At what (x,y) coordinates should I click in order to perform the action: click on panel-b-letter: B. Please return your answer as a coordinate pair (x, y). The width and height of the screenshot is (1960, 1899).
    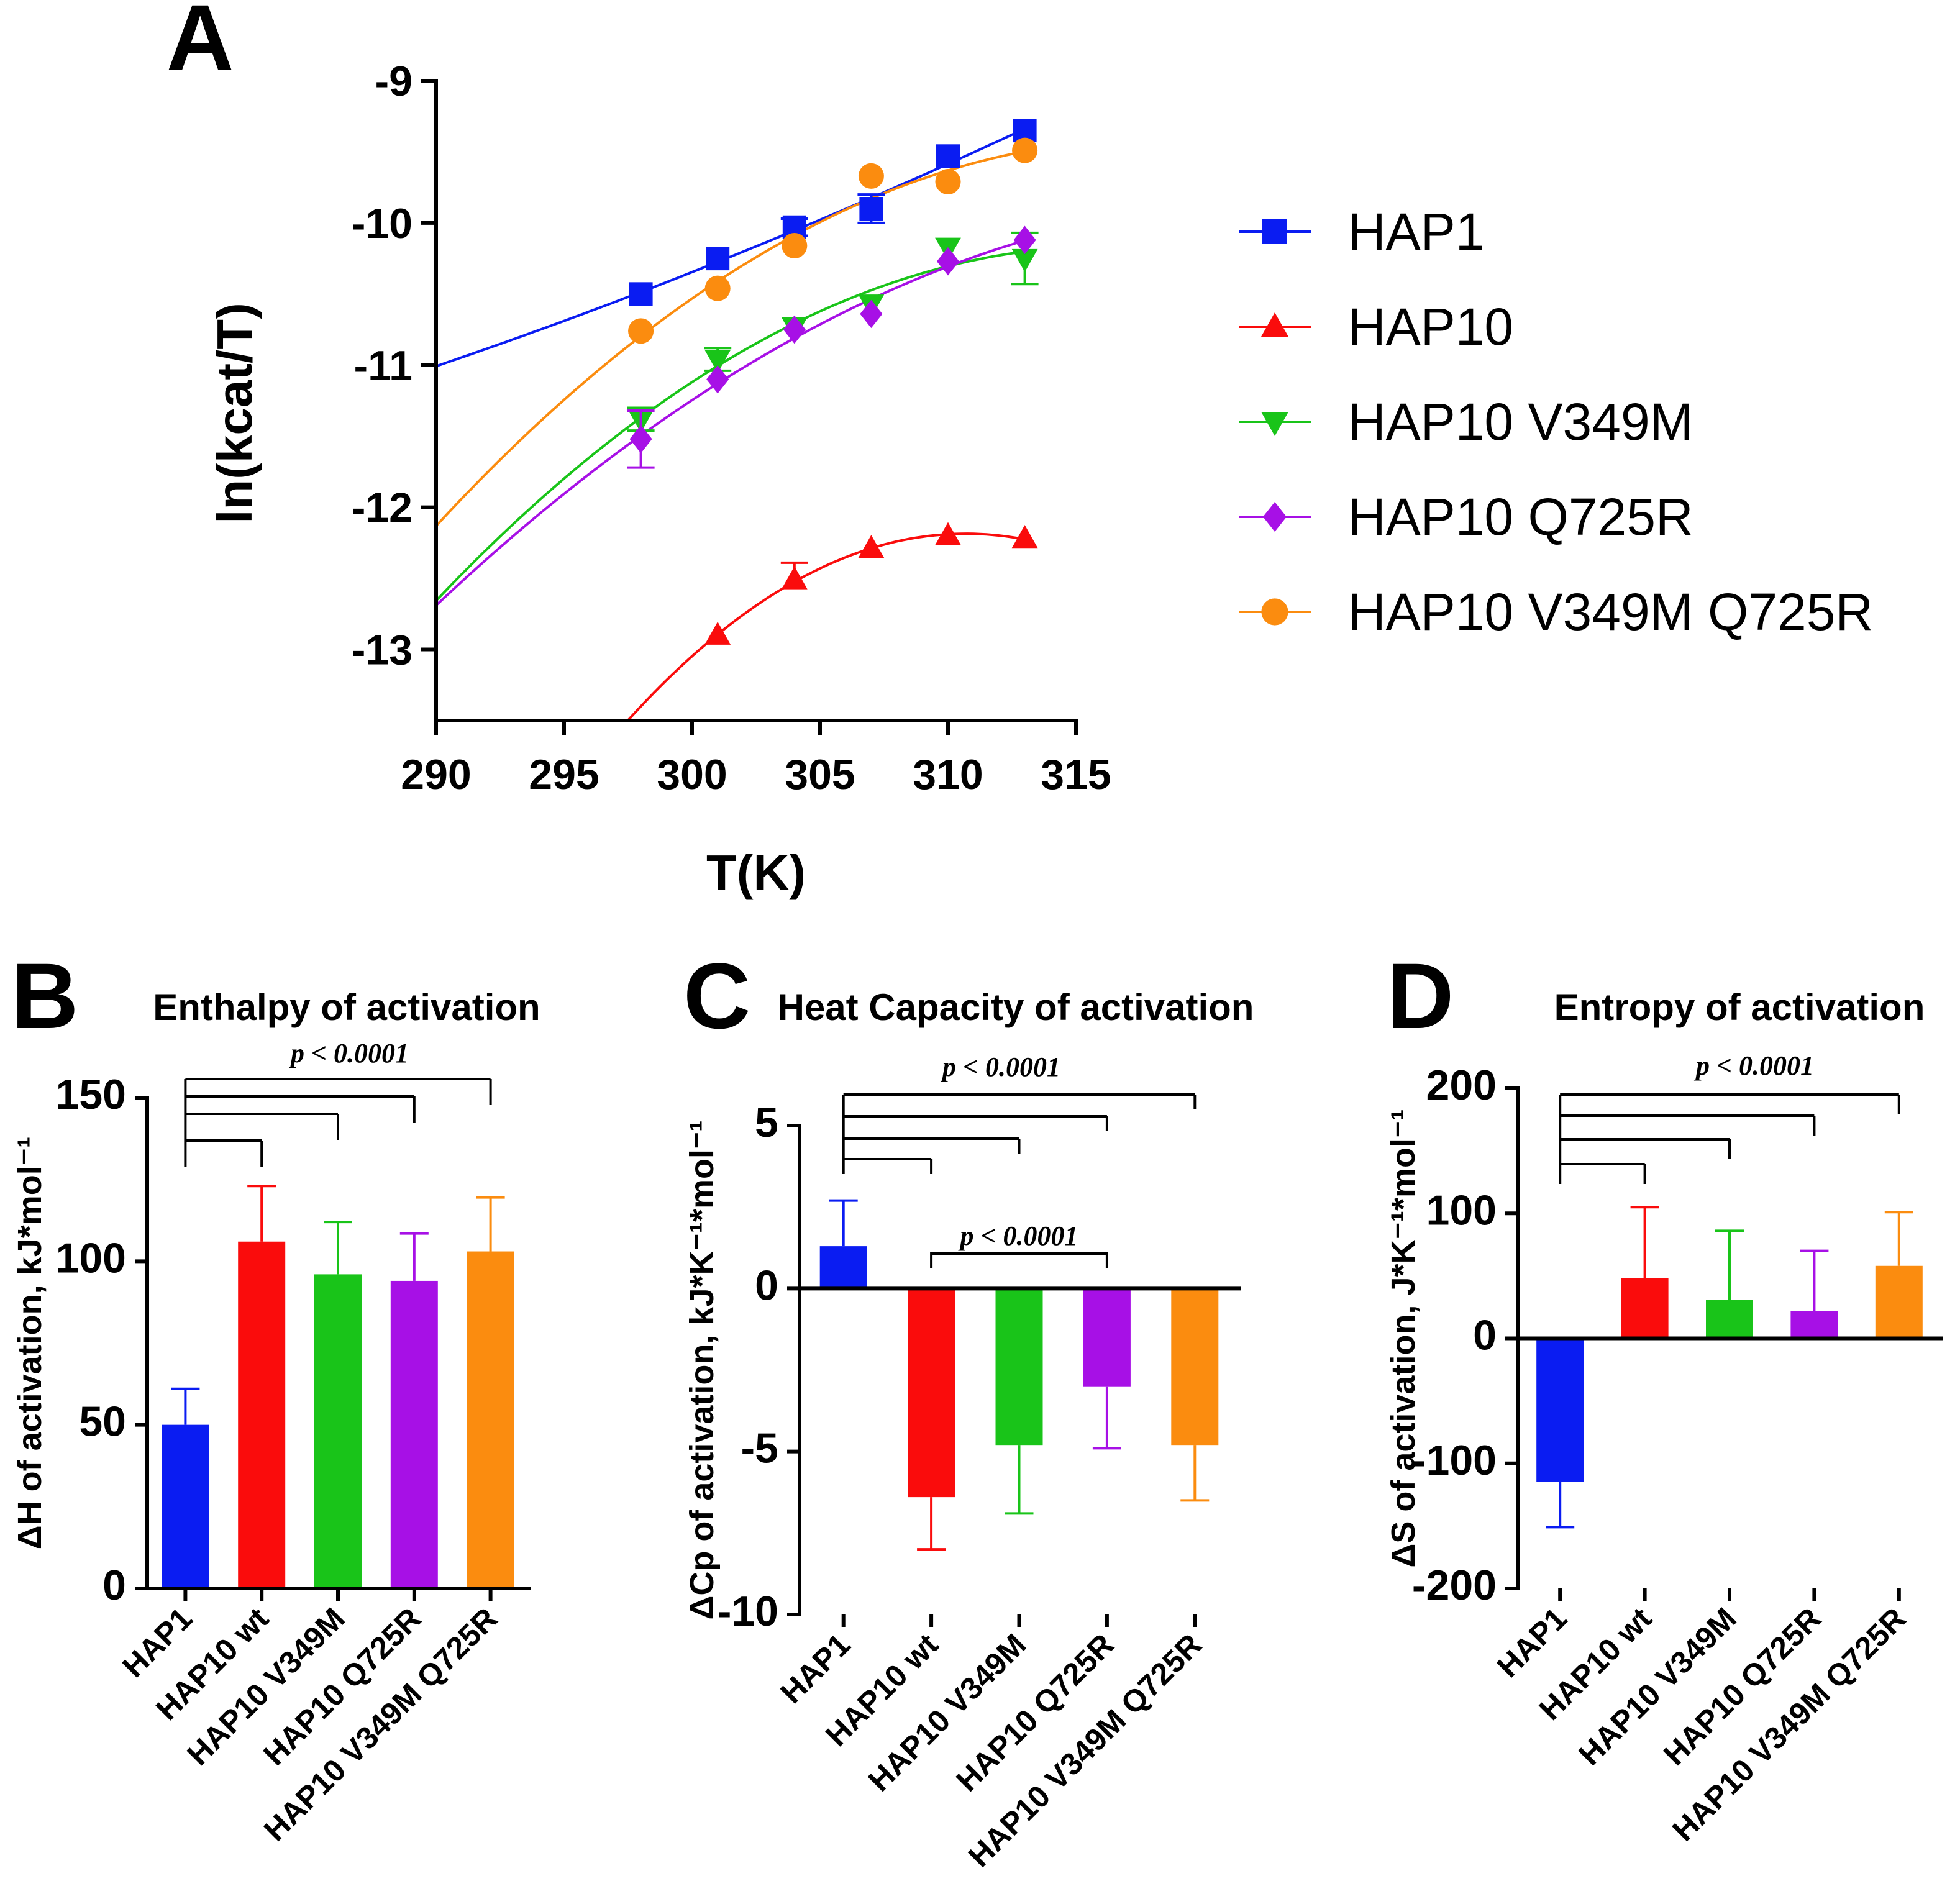
    Looking at the image, I should click on (44, 996).